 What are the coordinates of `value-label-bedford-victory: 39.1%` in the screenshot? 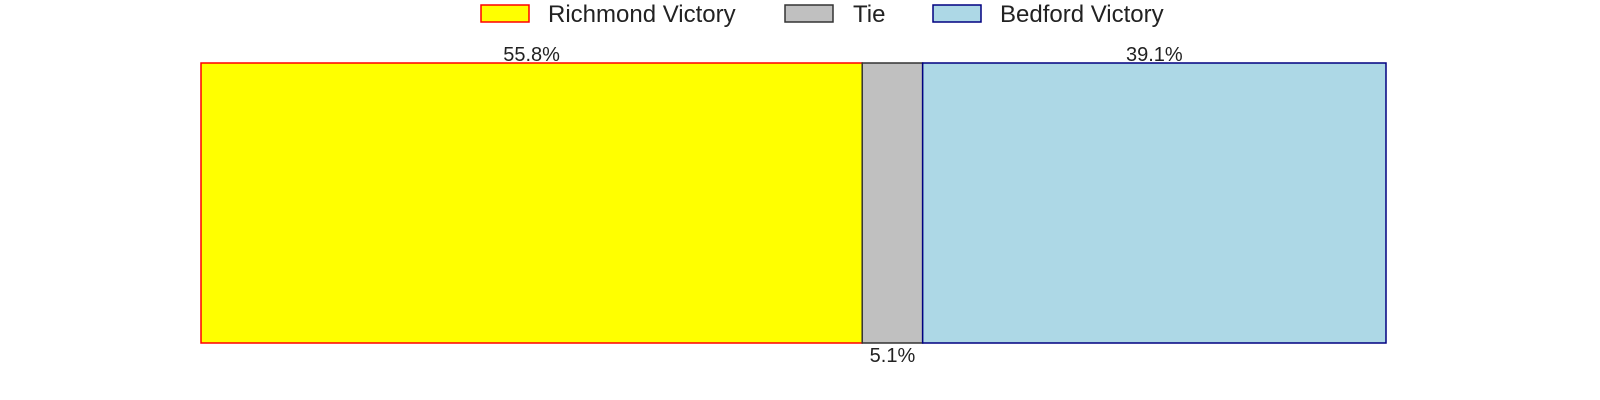 It's located at (1154, 55).